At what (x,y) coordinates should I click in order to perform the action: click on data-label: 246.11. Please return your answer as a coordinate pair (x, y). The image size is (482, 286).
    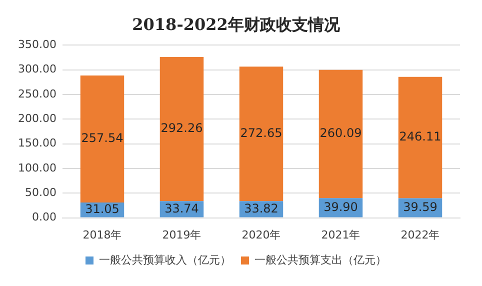
    Looking at the image, I should click on (420, 137).